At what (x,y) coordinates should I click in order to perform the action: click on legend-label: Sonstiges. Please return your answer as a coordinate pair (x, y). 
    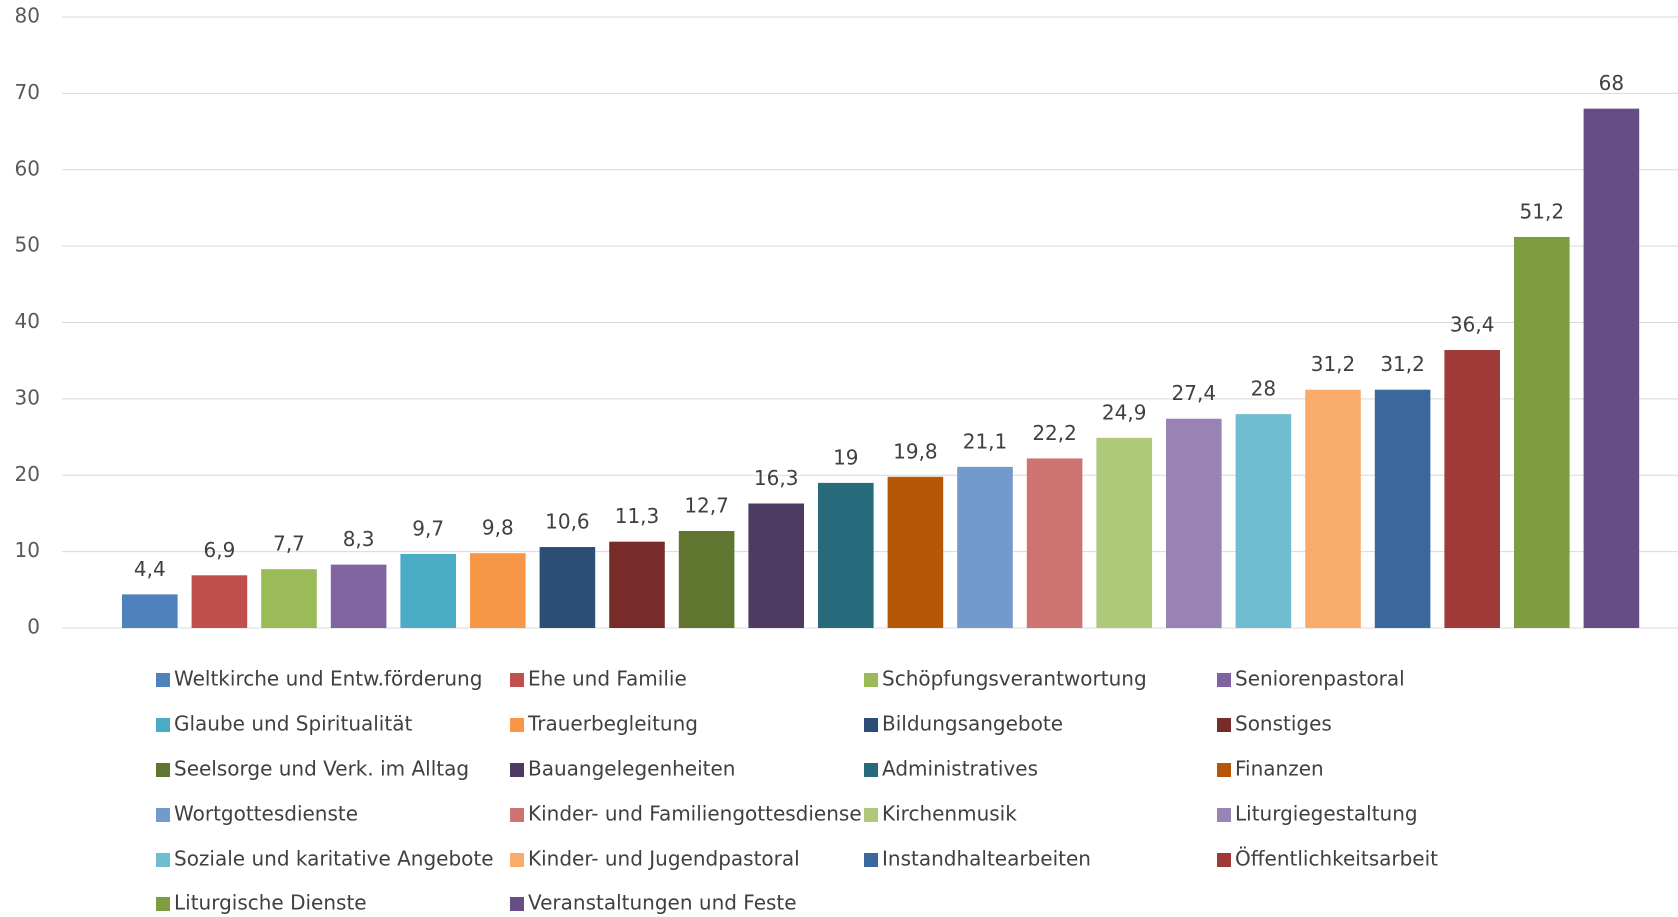
    Looking at the image, I should click on (1283, 724).